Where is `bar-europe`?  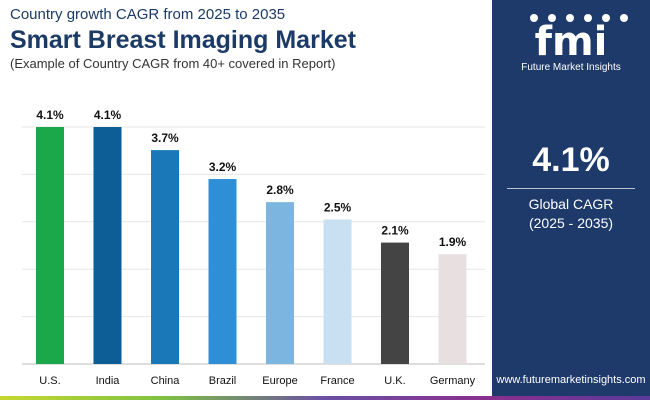
bar-europe is located at coordinates (280, 283).